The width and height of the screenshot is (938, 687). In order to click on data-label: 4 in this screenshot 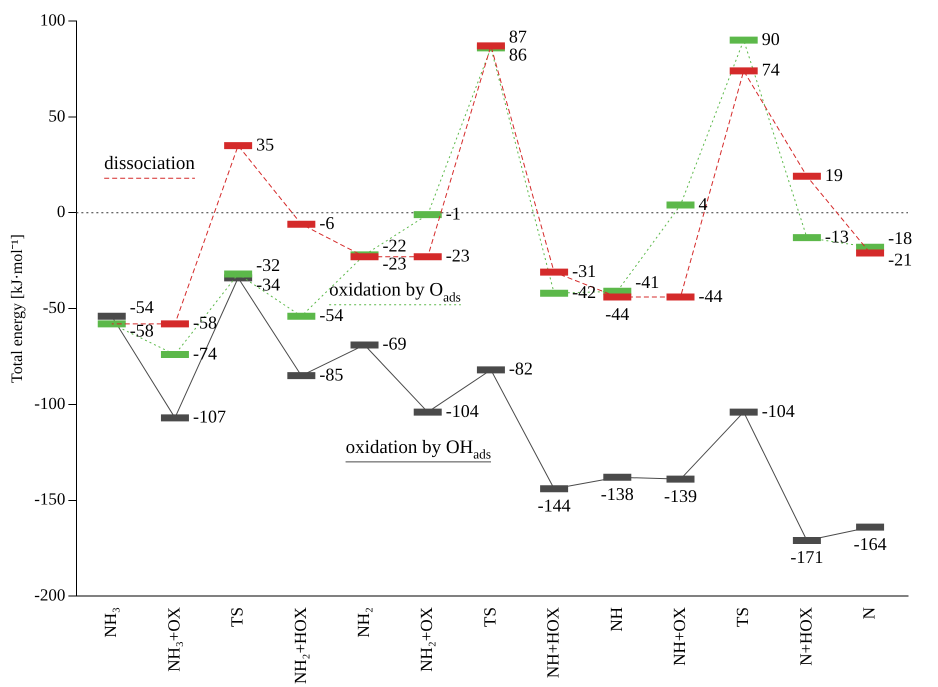, I will do `click(703, 204)`.